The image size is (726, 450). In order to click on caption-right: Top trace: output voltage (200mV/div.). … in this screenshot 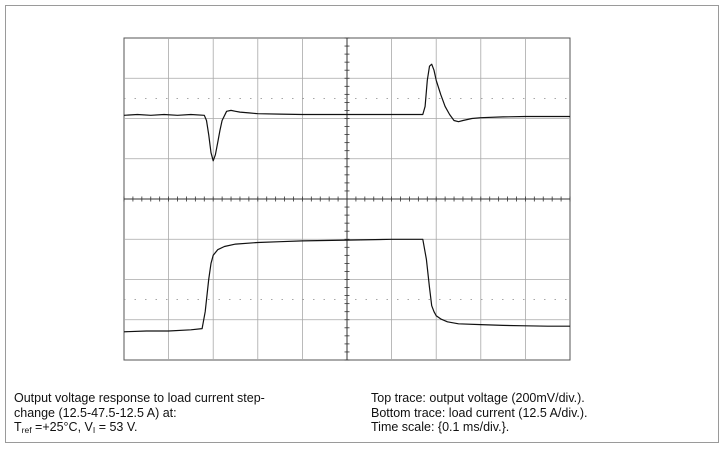, I will do `click(479, 413)`.